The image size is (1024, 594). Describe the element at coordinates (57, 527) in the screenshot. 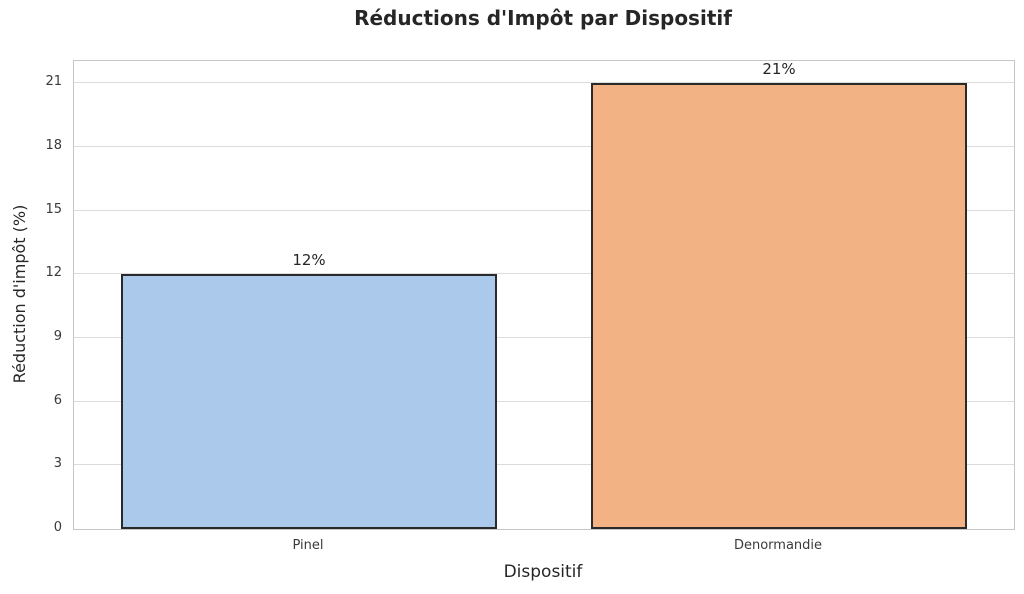

I see `y-tick-label: 0` at that location.